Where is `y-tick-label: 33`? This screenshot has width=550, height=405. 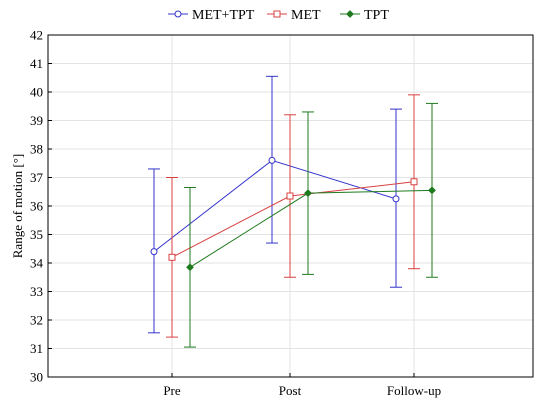
y-tick-label: 33 is located at coordinates (36, 291).